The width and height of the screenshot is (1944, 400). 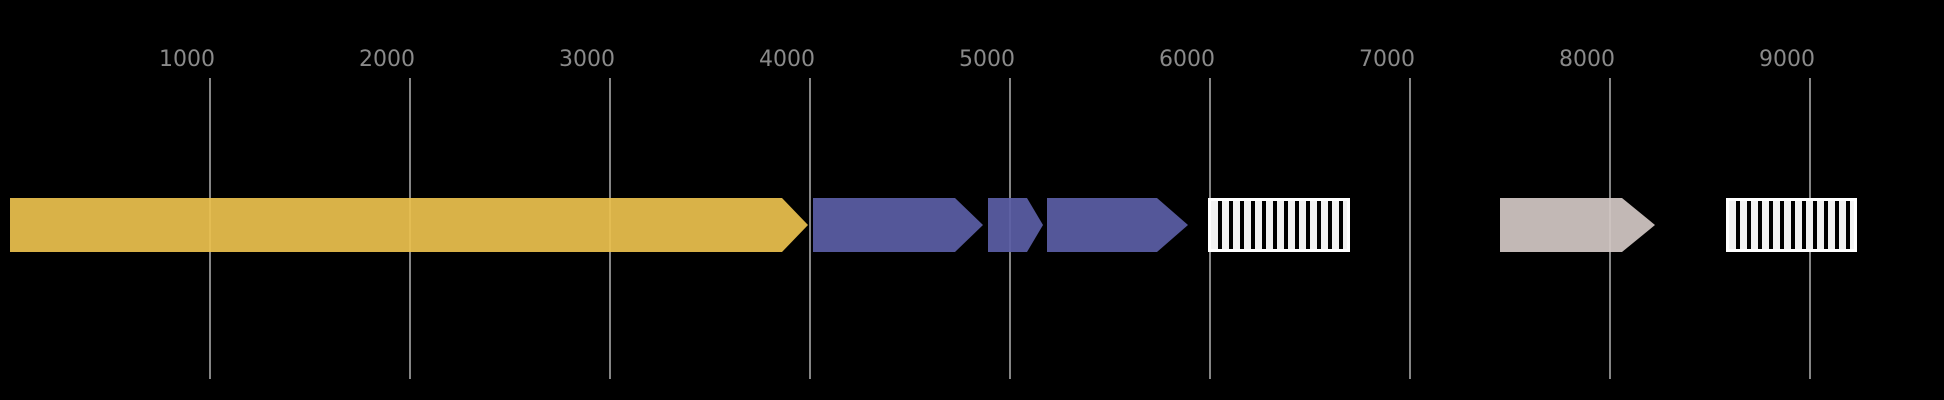 I want to click on axis-tick-label-1000: 1000, so click(x=187, y=59).